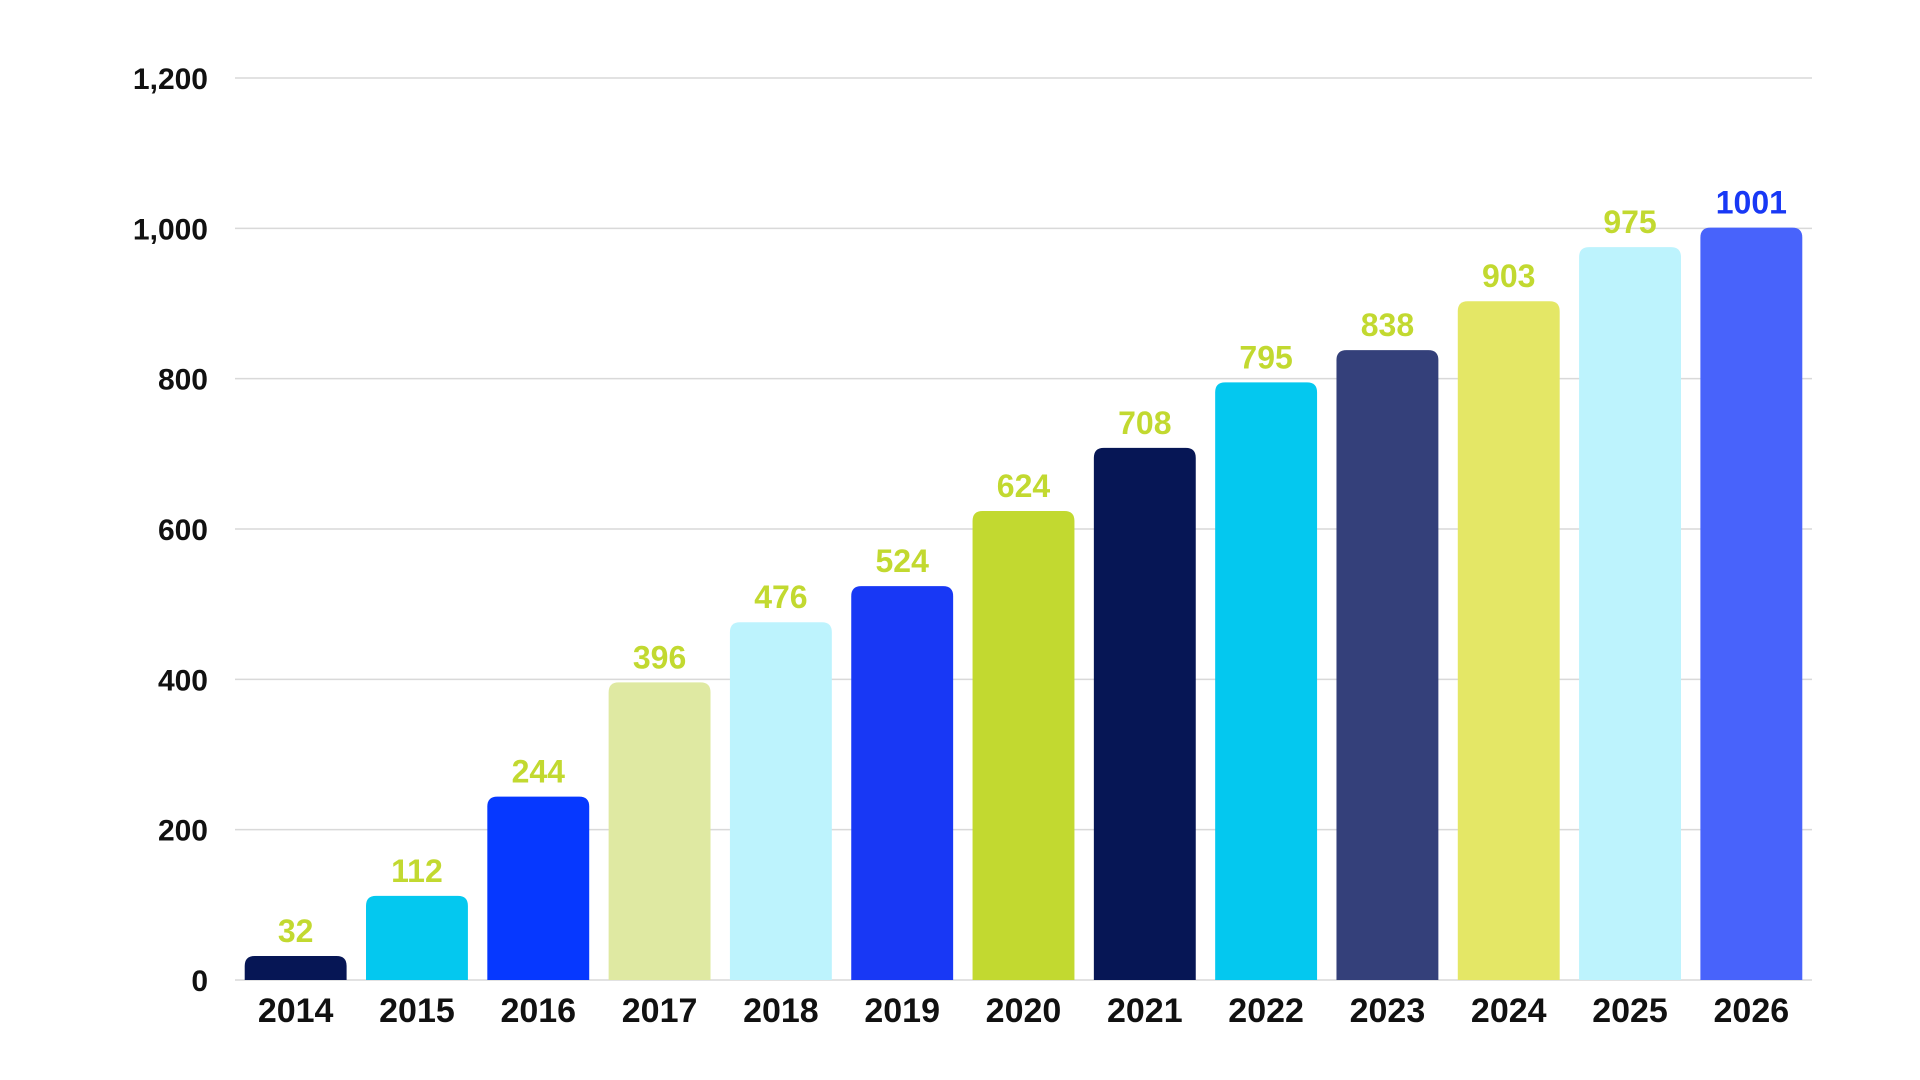 The height and width of the screenshot is (1080, 1920). What do you see at coordinates (1508, 276) in the screenshot?
I see `data-label-2024: 903` at bounding box center [1508, 276].